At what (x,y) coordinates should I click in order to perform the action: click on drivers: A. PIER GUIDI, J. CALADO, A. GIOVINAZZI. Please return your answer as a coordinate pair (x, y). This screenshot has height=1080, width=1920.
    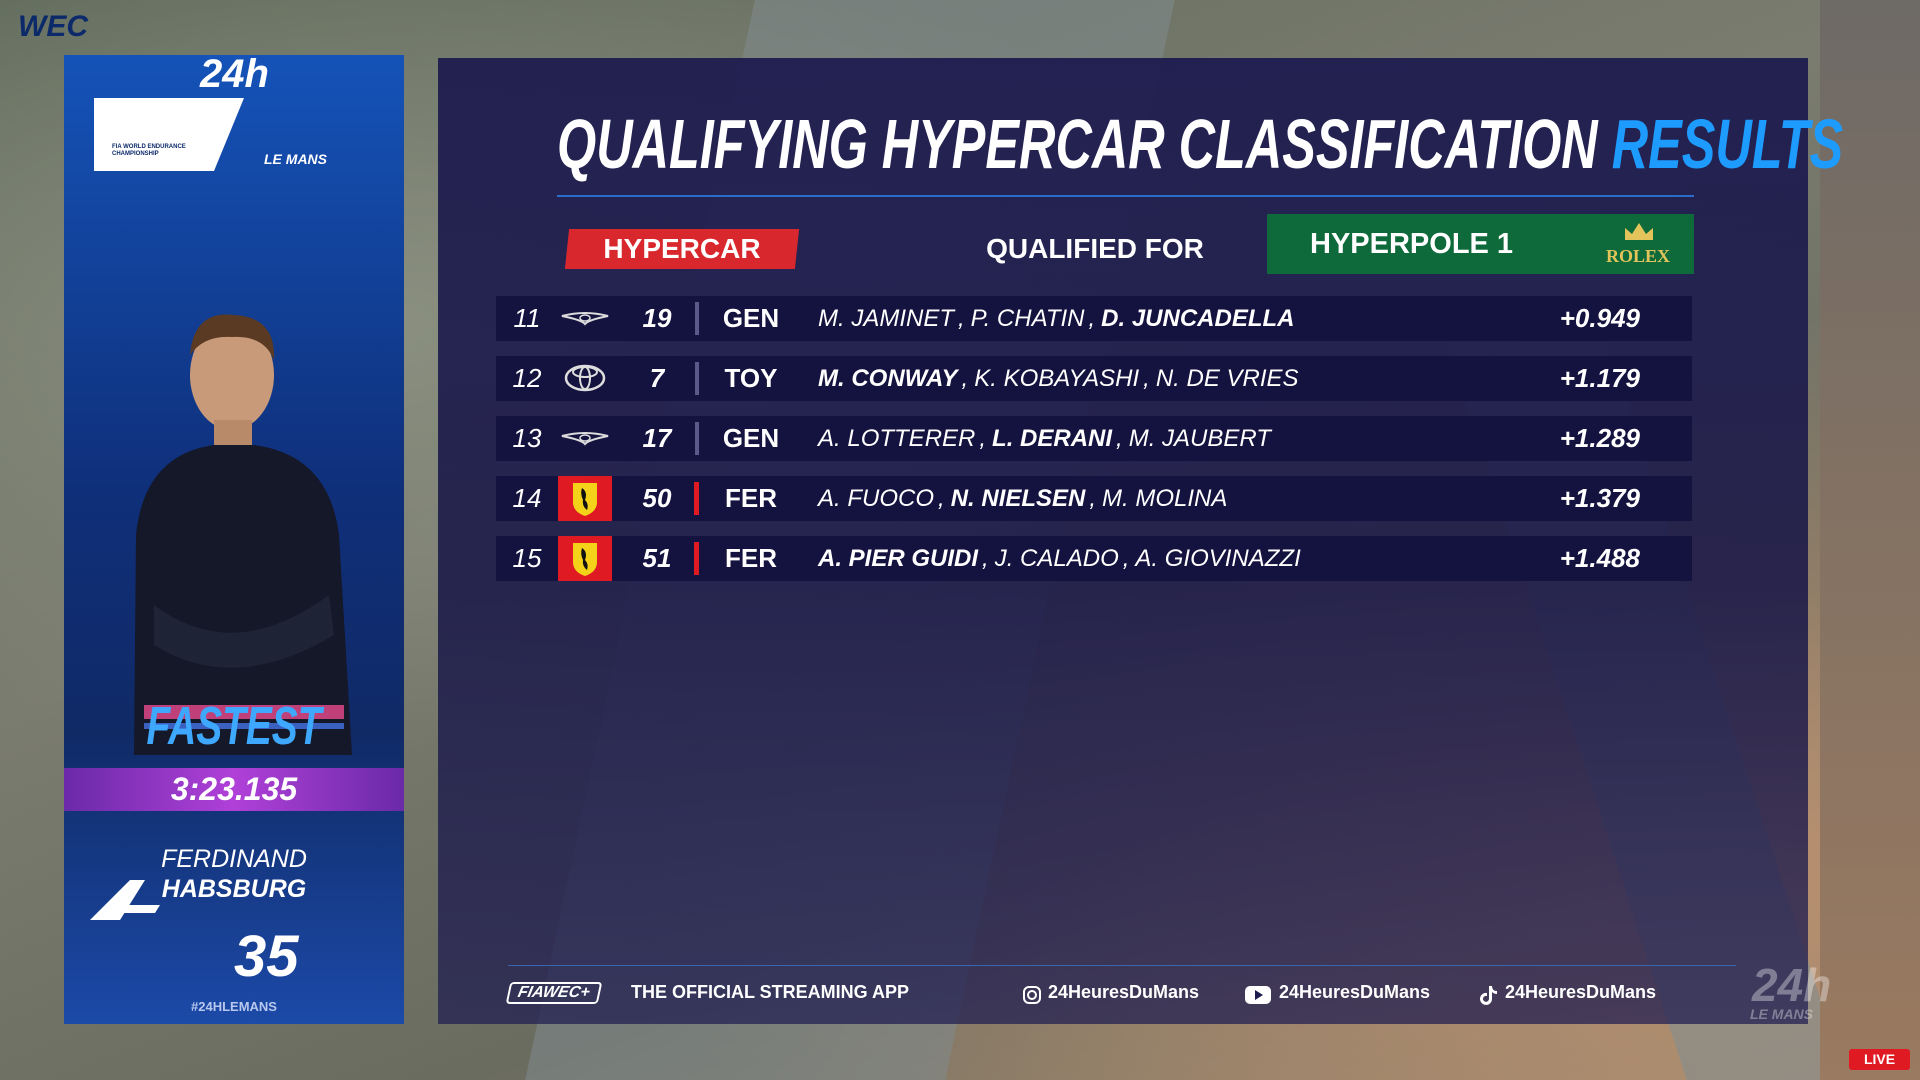
    Looking at the image, I should click on (1059, 558).